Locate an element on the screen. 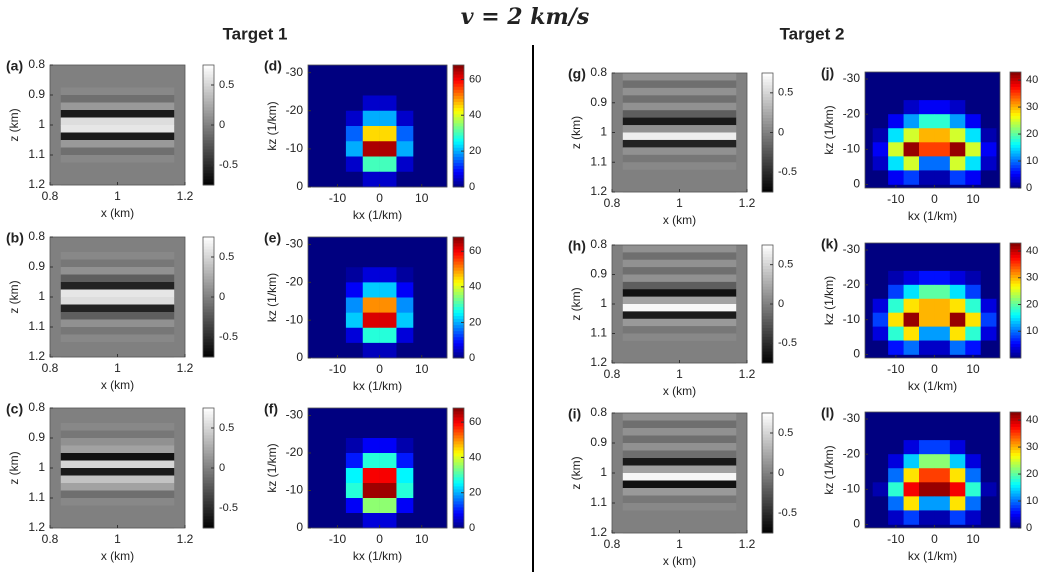 The image size is (1052, 583). y-tick-label: 1.2 is located at coordinates (36, 184).